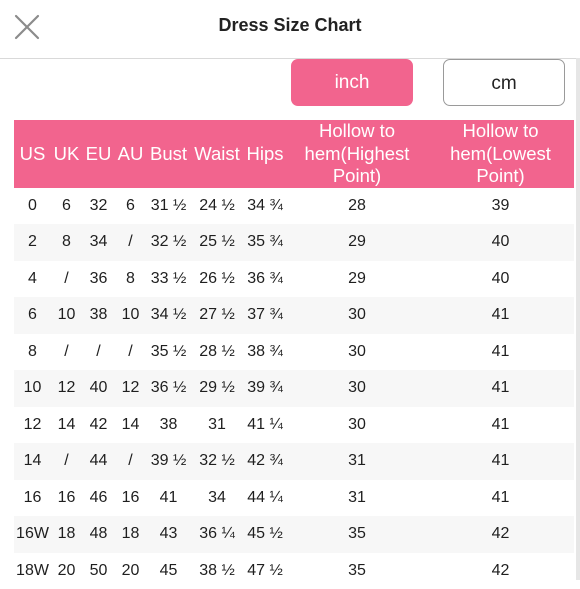 This screenshot has height=589, width=580. I want to click on cell-bust: 34 ½, so click(168, 315).